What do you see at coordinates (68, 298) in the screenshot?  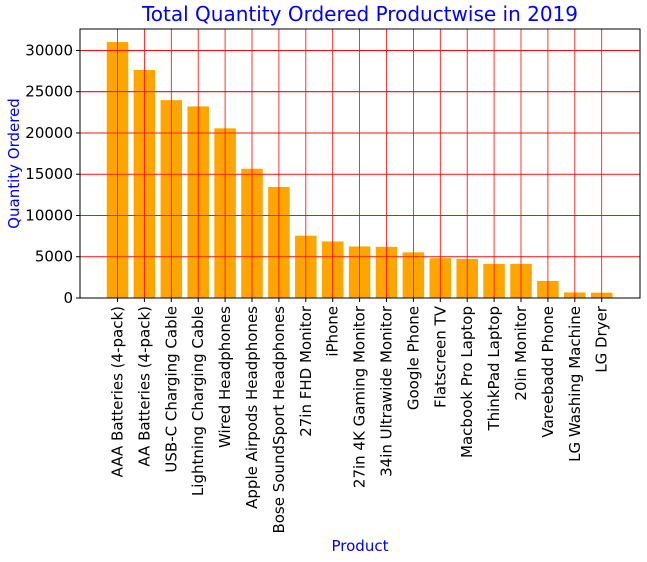 I see `y-tick-label: 0` at bounding box center [68, 298].